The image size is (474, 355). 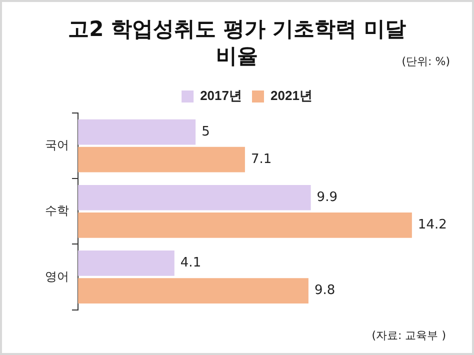 I want to click on chart-subtitle: (단위: %), so click(x=426, y=61).